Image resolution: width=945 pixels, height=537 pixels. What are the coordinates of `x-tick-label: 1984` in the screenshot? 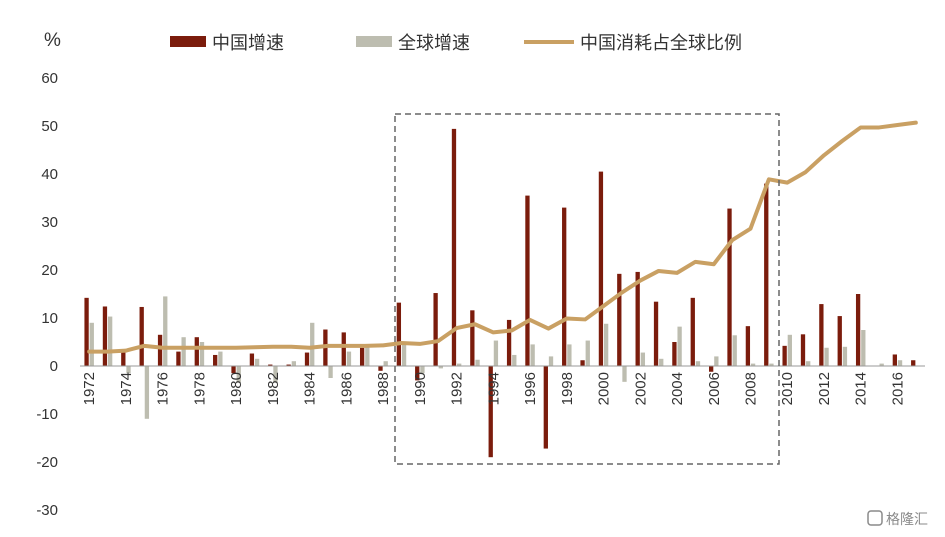 It's located at (310, 388).